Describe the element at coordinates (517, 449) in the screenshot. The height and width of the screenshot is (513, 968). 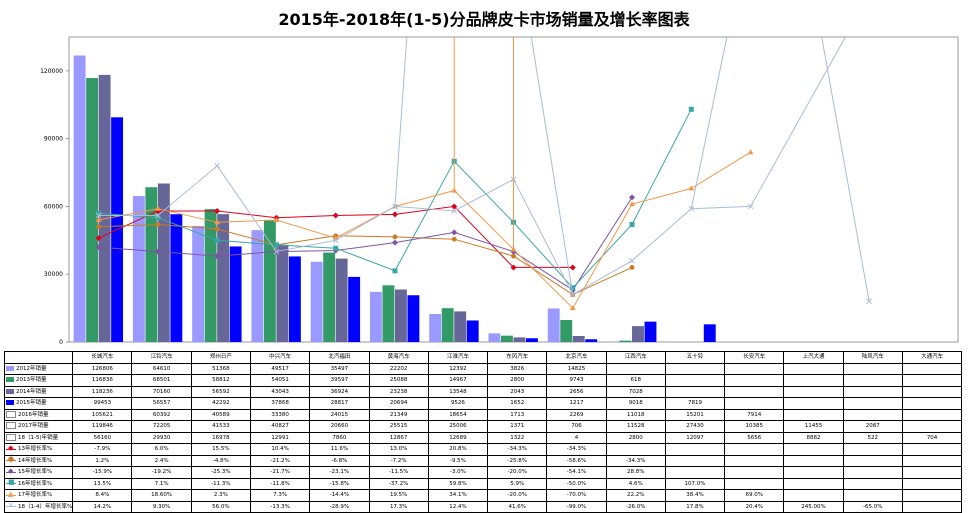
I see `table-cell: -34.3%` at that location.